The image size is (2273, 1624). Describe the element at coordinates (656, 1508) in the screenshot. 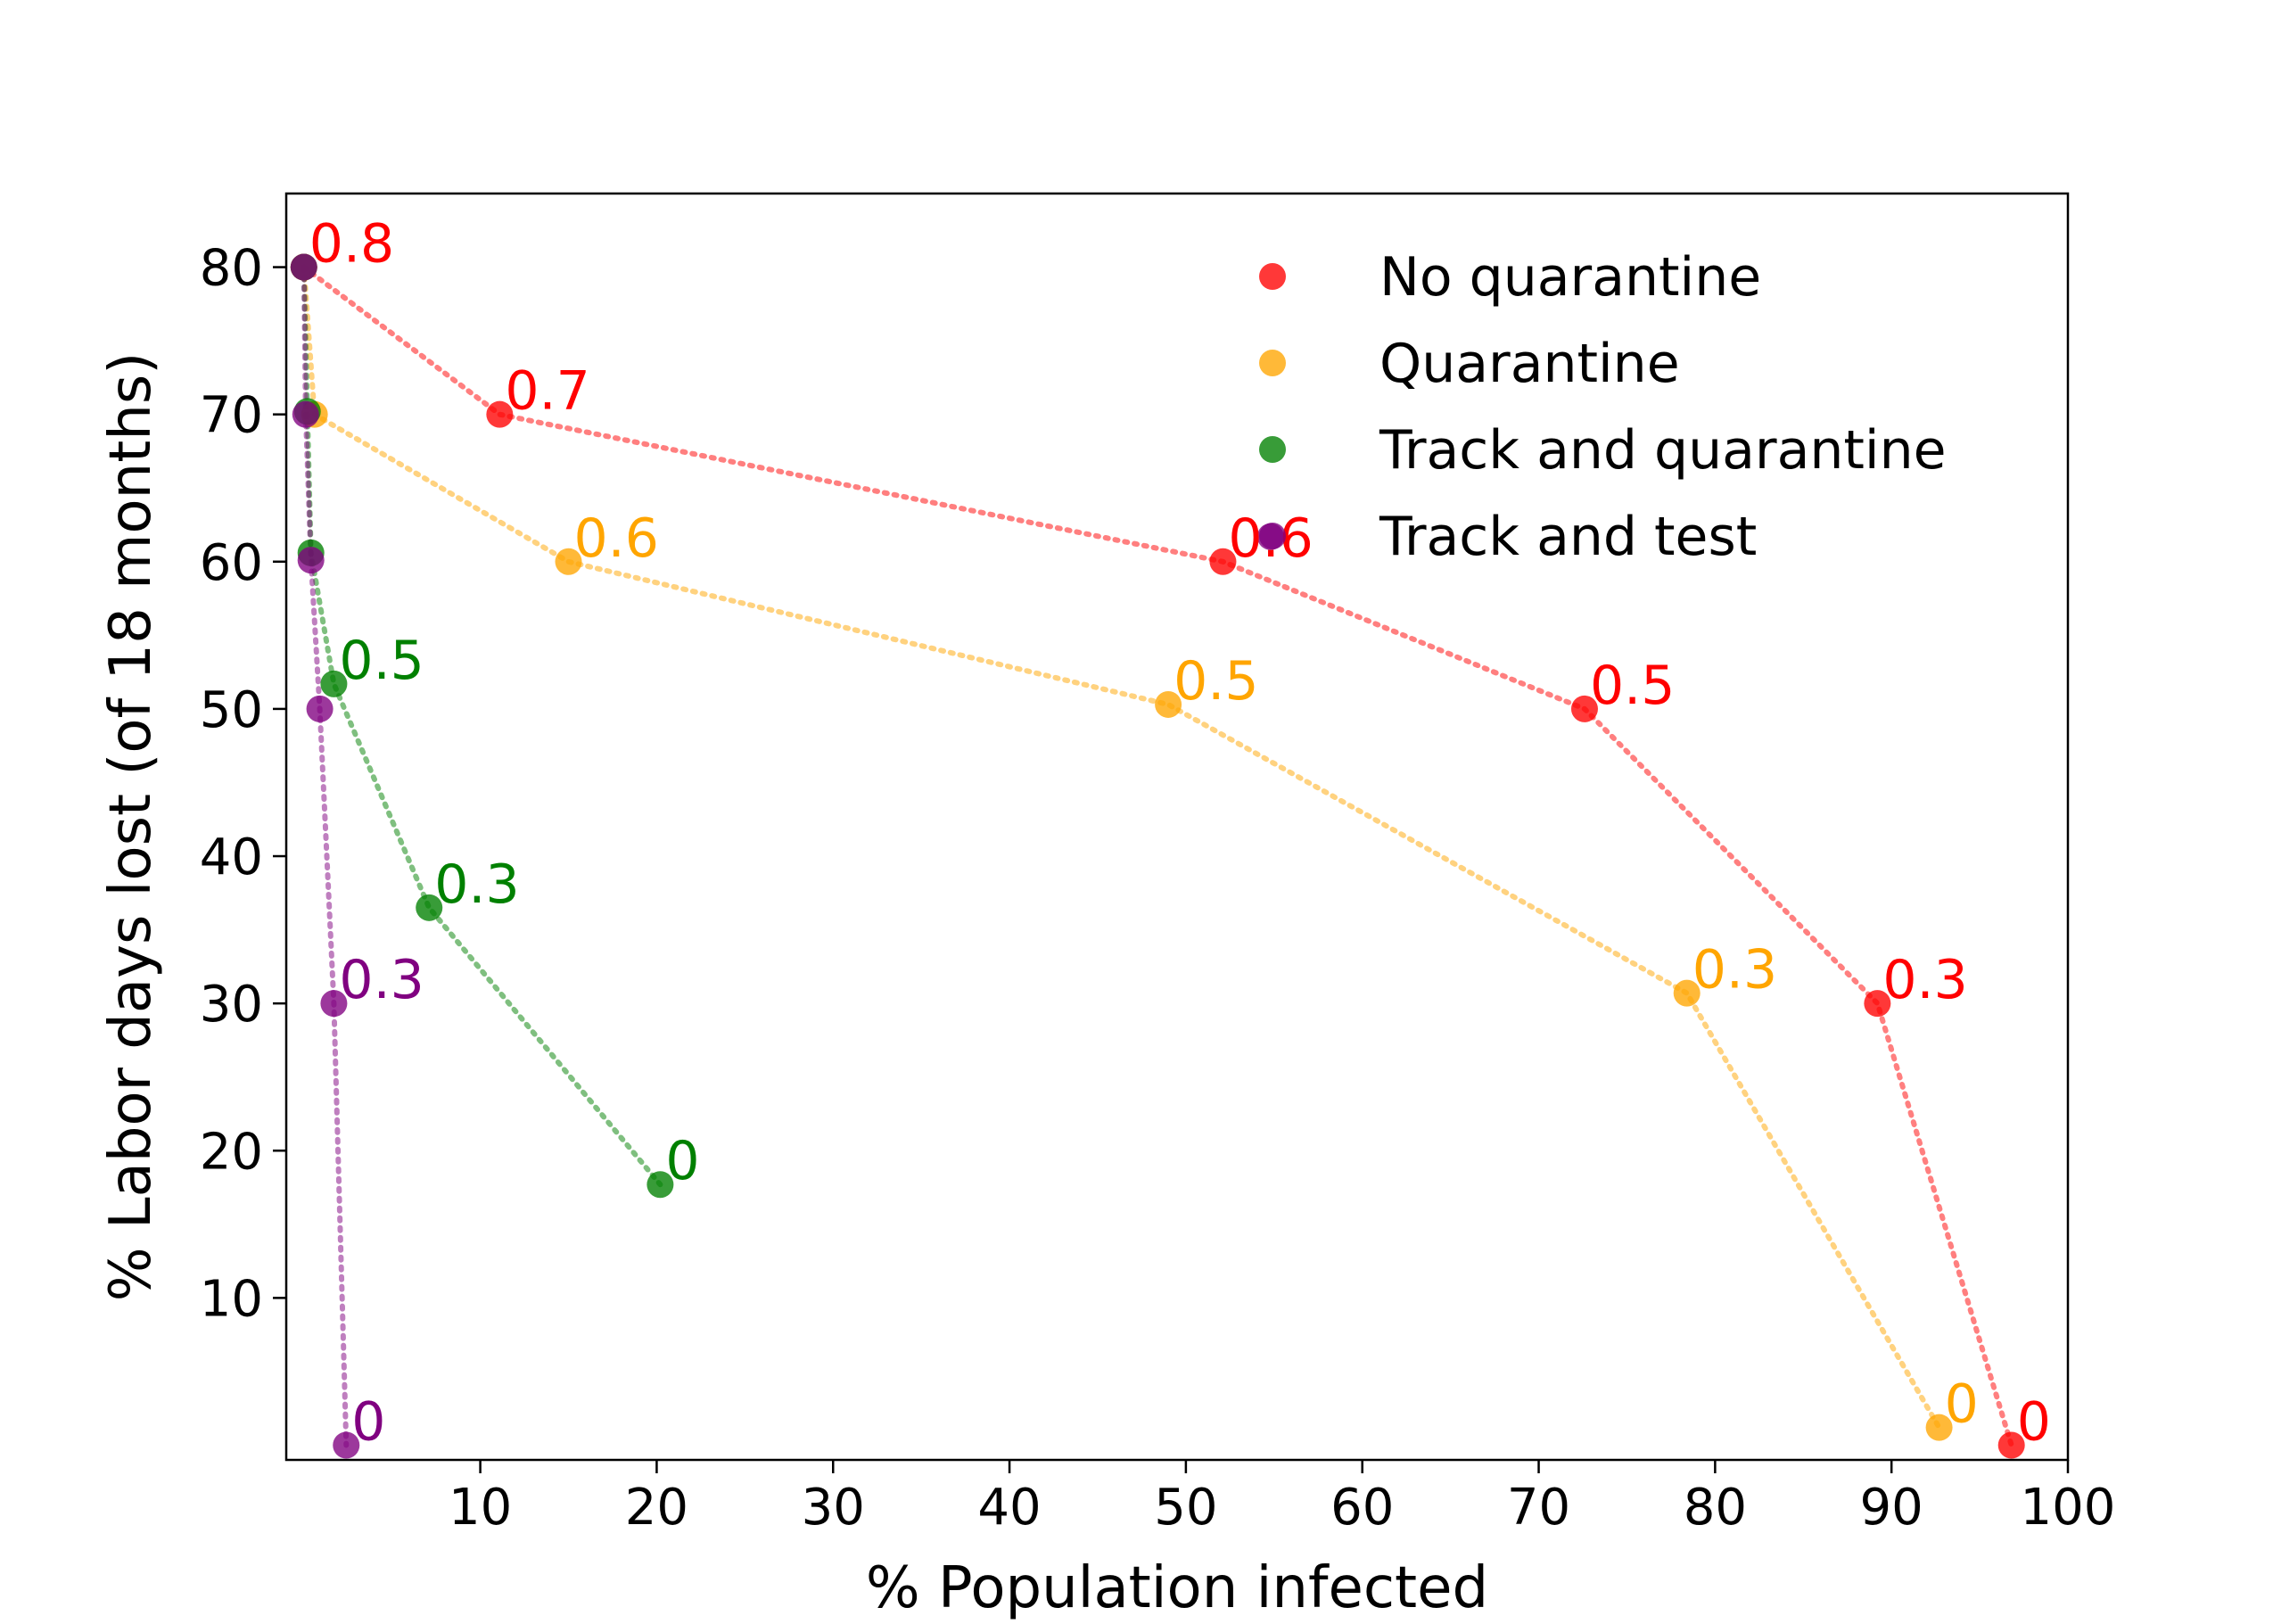

I see `x-tick-label: 20` at that location.